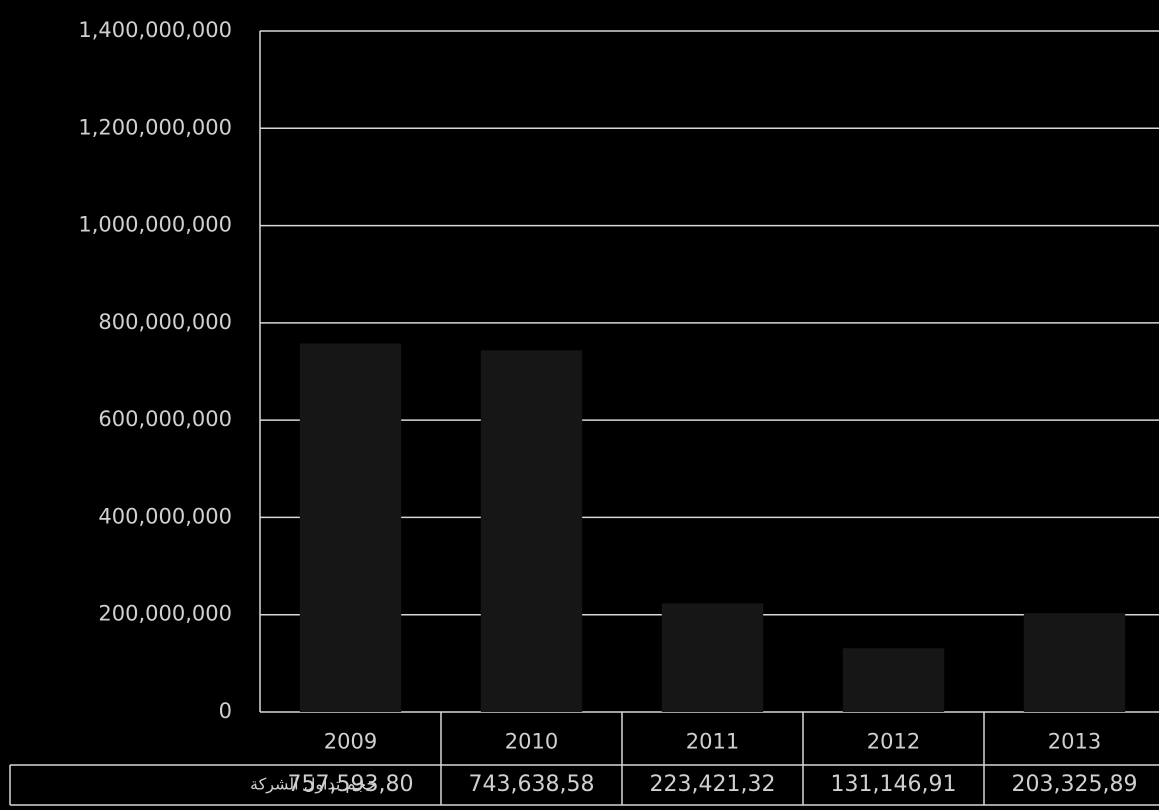 This screenshot has width=1159, height=810. I want to click on data-label: 131,146,91, so click(894, 784).